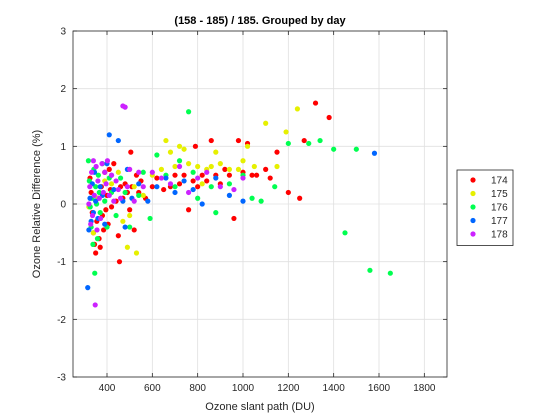 This screenshot has height=420, width=560. Describe the element at coordinates (152, 388) in the screenshot. I see `x-tick-label: 600` at that location.